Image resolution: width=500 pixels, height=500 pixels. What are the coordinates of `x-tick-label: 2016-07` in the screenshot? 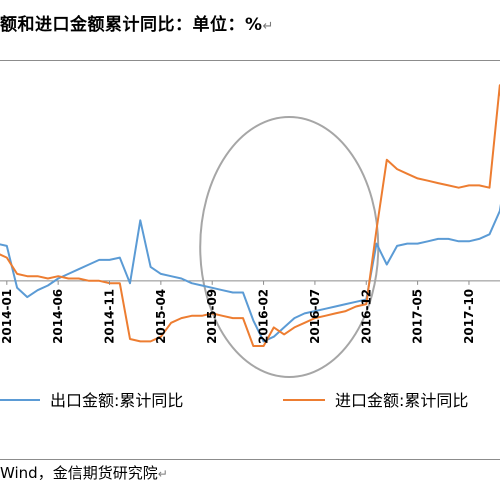 It's located at (315, 316).